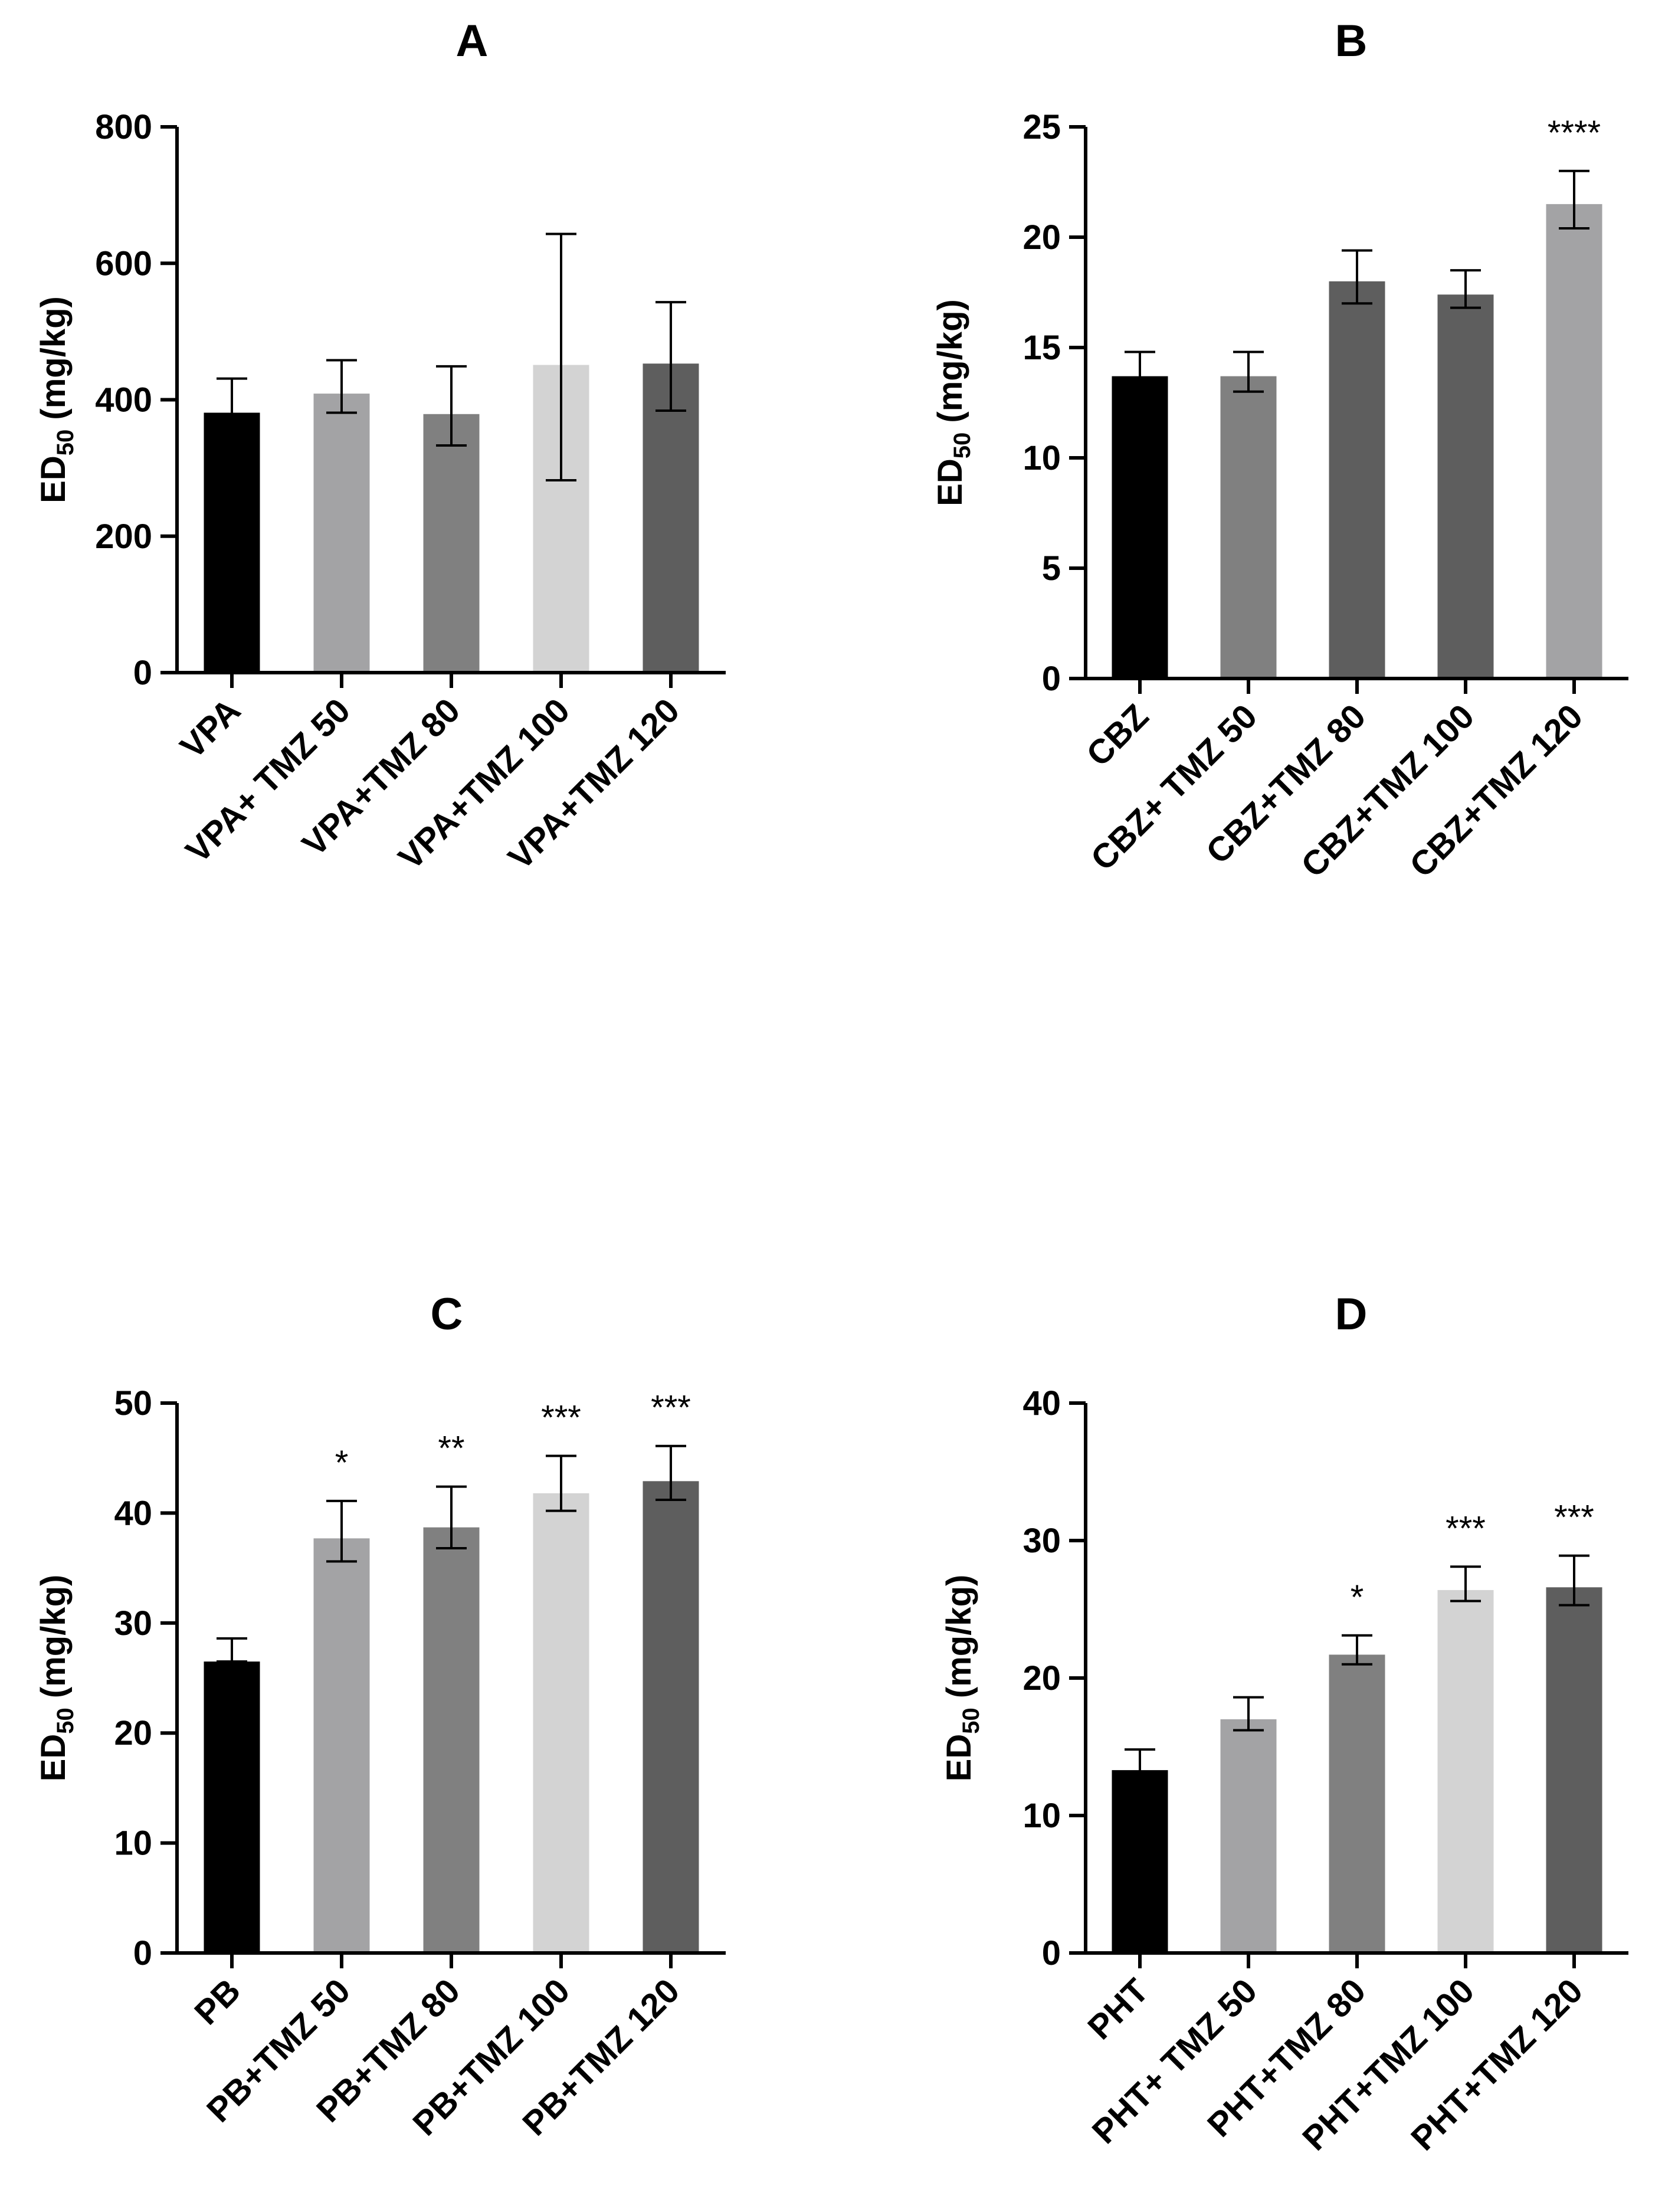 This screenshot has width=1665, height=2212. What do you see at coordinates (1117, 735) in the screenshot?
I see `x-tick-label: CBZ` at bounding box center [1117, 735].